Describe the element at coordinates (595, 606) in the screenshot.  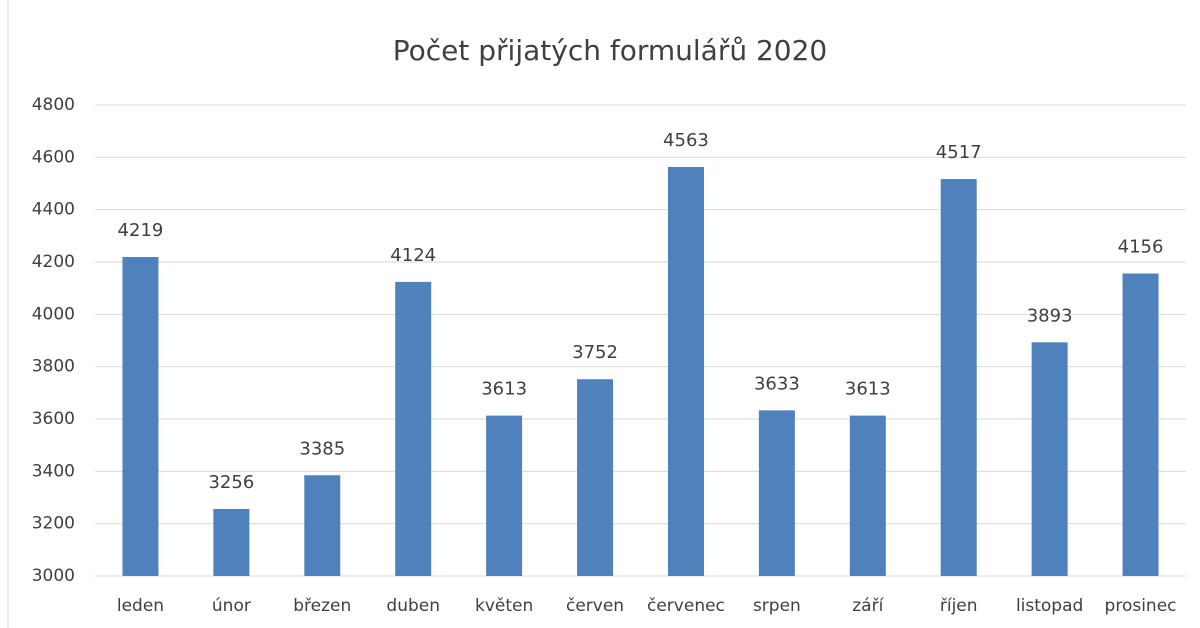
I see `x-tick-label: červen` at that location.